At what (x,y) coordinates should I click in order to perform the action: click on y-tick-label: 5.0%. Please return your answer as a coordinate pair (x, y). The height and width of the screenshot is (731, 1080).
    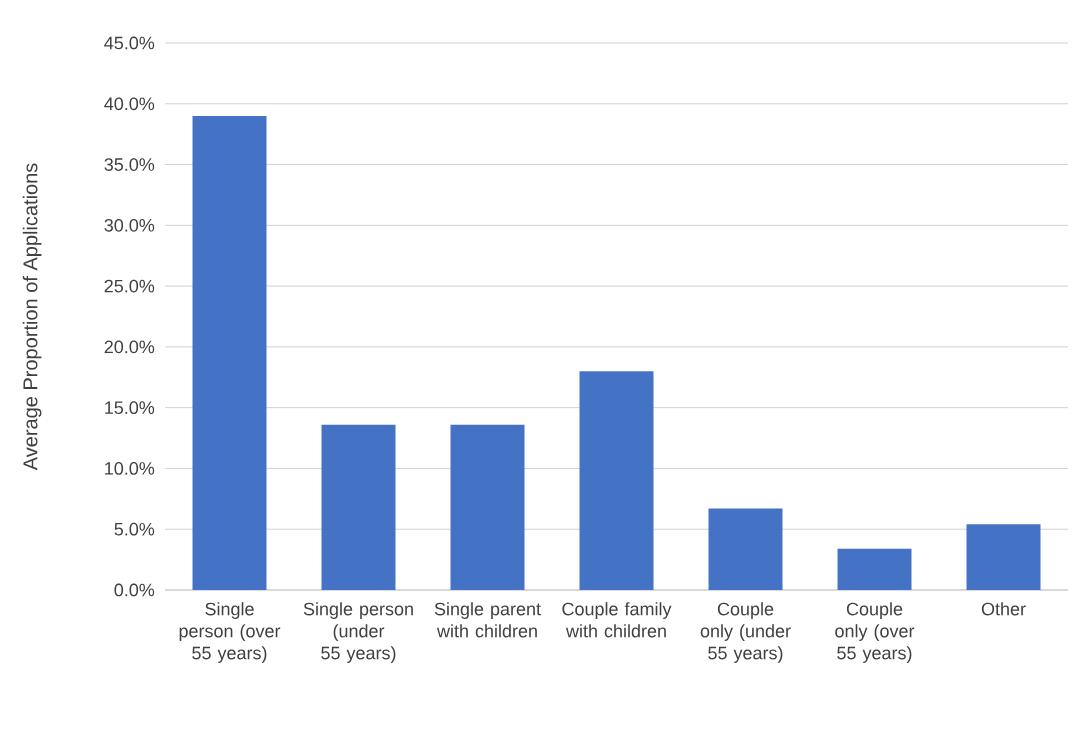
    Looking at the image, I should click on (134, 529).